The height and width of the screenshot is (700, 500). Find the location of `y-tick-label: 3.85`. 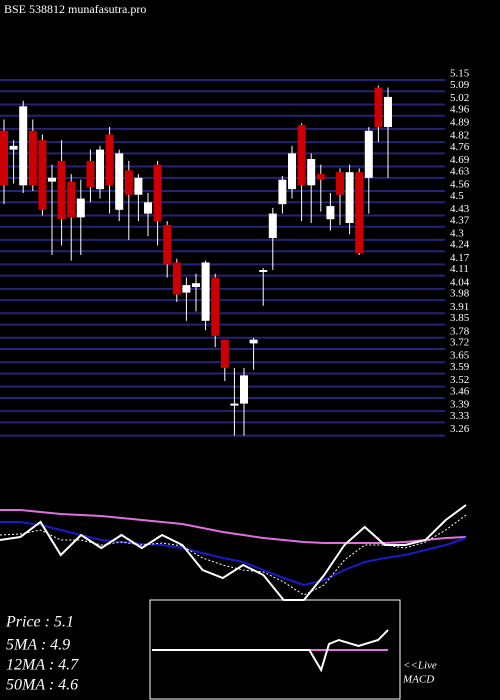

y-tick-label: 3.85 is located at coordinates (460, 318).